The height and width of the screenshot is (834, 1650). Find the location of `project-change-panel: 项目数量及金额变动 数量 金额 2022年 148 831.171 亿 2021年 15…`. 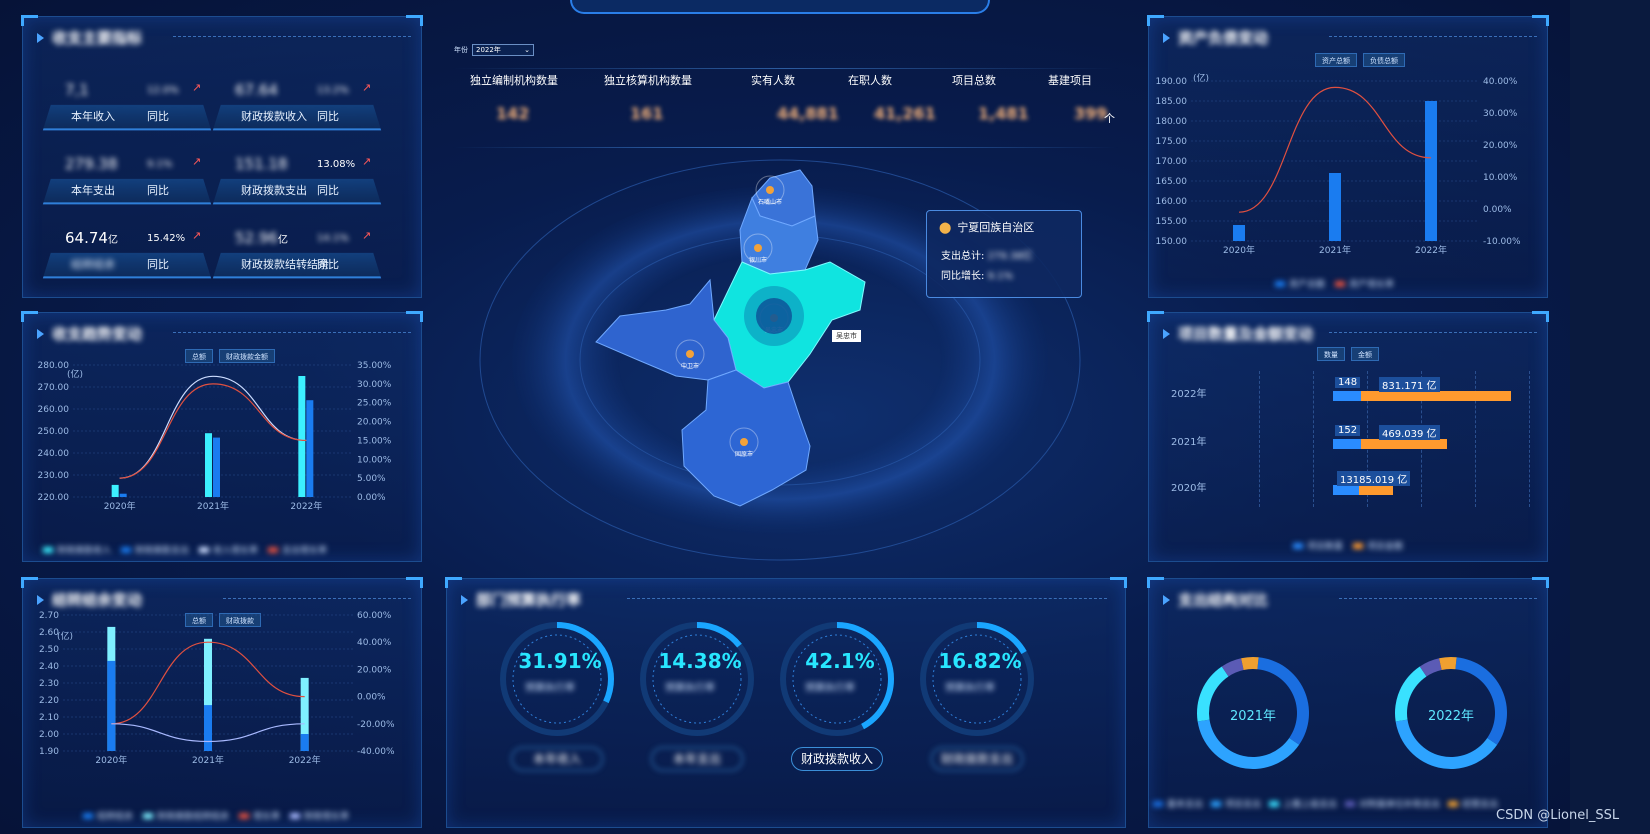

project-change-panel: 项目数量及金额变动 数量 金额 2022年 148 831.171 亿 2021年 15… is located at coordinates (1348, 436).